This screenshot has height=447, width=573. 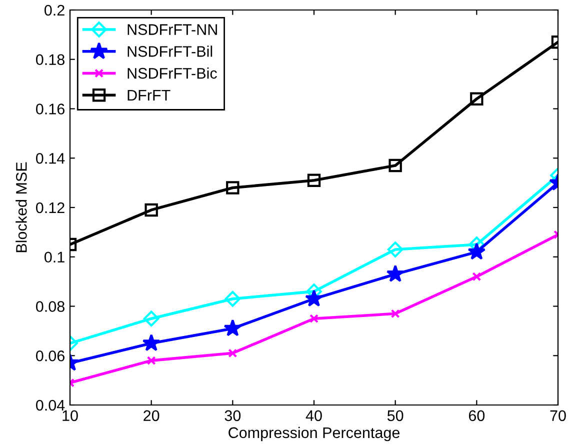 What do you see at coordinates (395, 416) in the screenshot?
I see `x-tick-label: 50` at bounding box center [395, 416].